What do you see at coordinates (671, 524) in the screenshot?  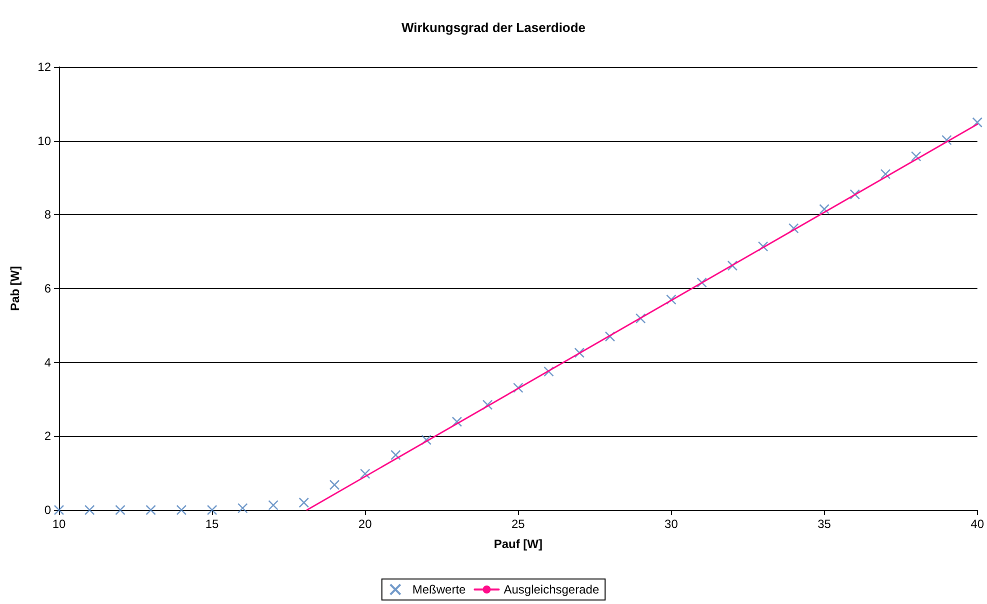 I see `x-tick-label: 30` at bounding box center [671, 524].